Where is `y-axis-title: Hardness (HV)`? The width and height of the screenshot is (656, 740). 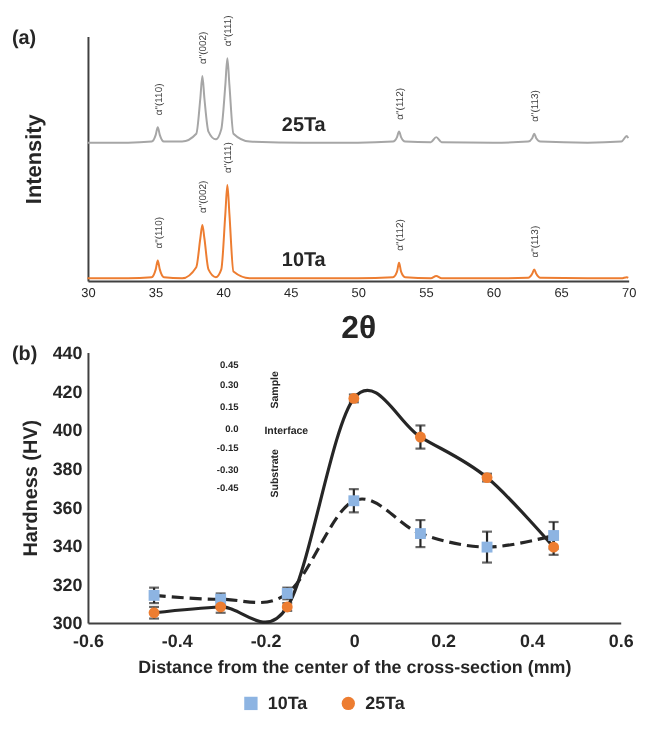 y-axis-title: Hardness (HV) is located at coordinates (31, 488).